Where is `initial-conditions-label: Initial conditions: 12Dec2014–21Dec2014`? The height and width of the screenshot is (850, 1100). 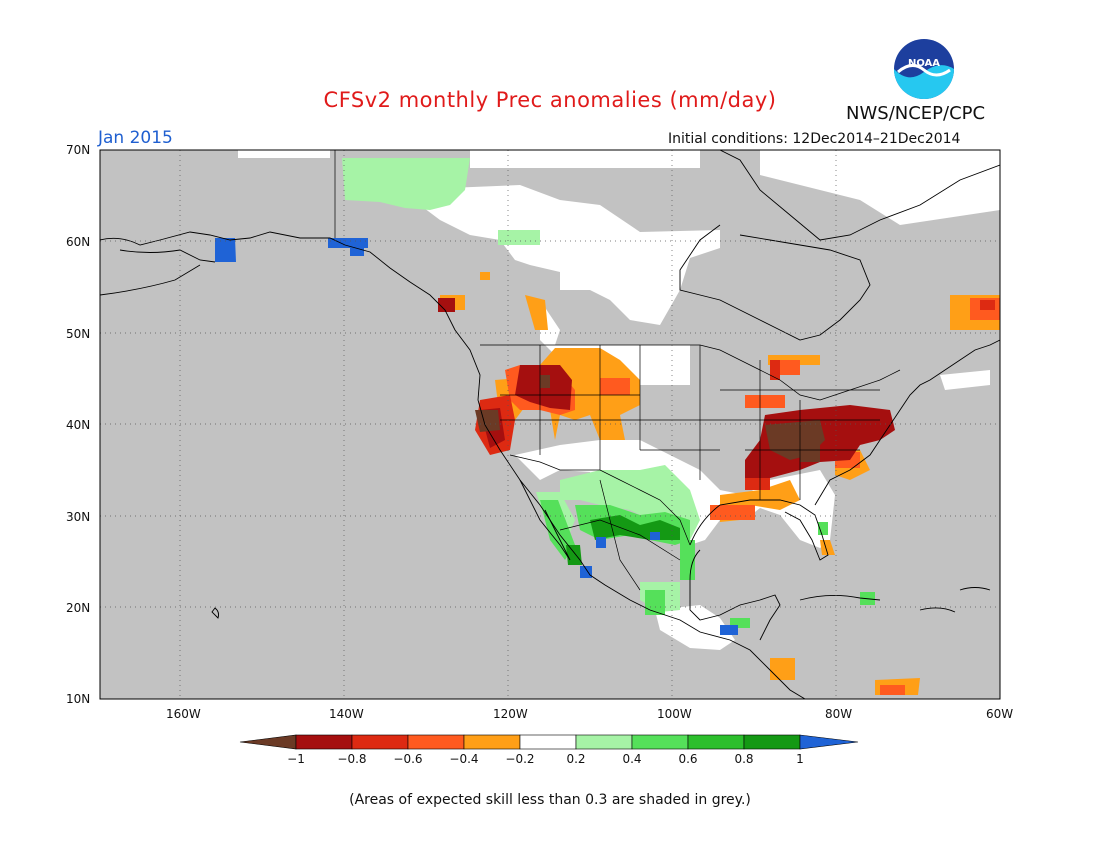
initial-conditions-label: Initial conditions: 12Dec2014–21Dec2014 is located at coordinates (814, 139).